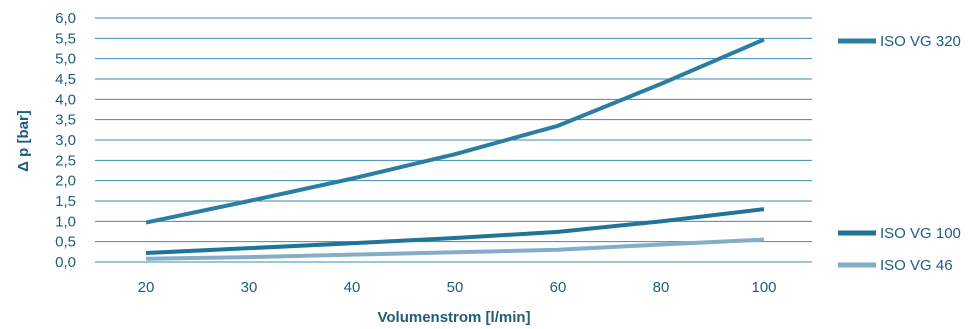 This screenshot has height=329, width=978. I want to click on legend-label: ISO VG 46, so click(916, 265).